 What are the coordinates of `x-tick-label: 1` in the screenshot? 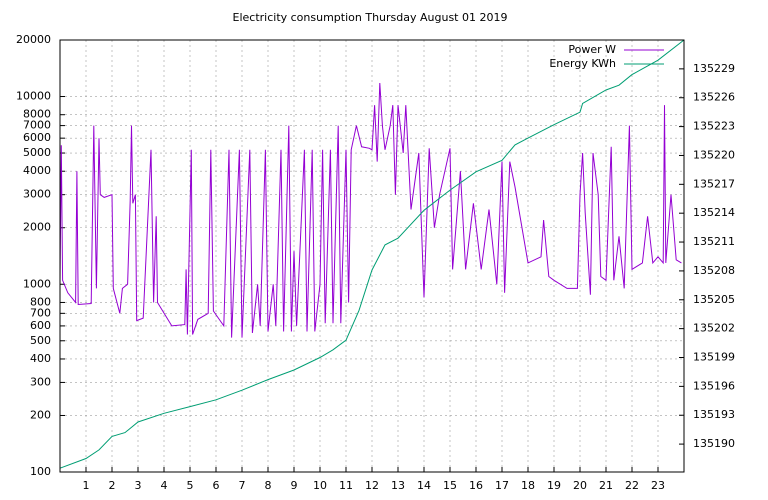 It's located at (86, 485).